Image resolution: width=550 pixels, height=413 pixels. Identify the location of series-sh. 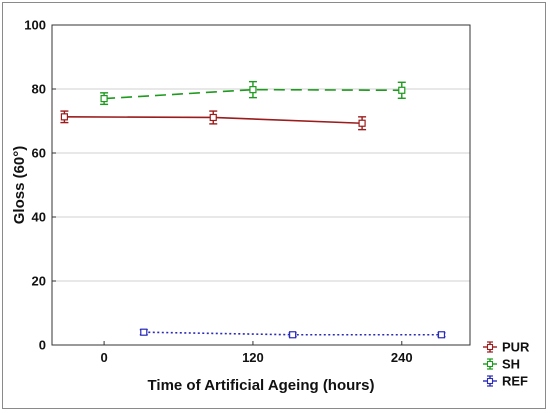
(253, 93).